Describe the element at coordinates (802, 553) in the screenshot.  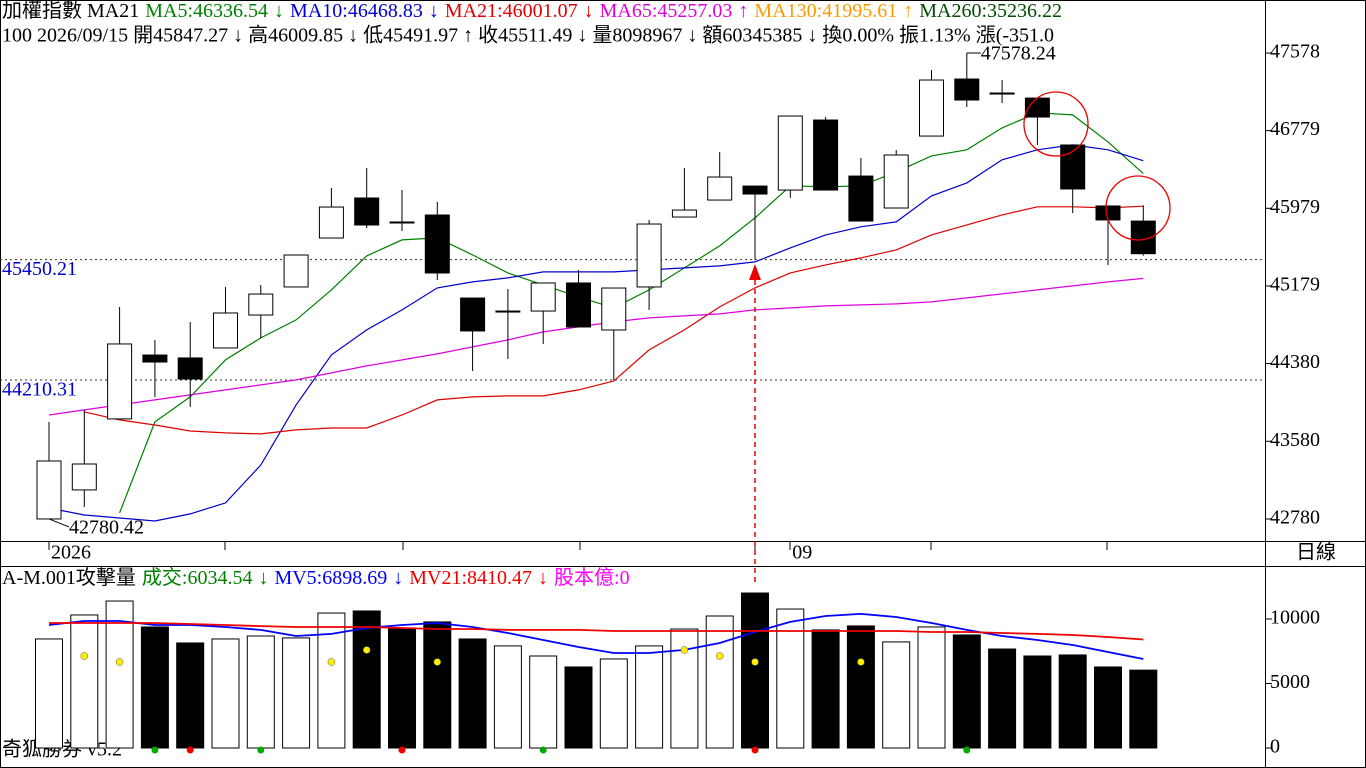
I see `x-tick-label: 09` at that location.